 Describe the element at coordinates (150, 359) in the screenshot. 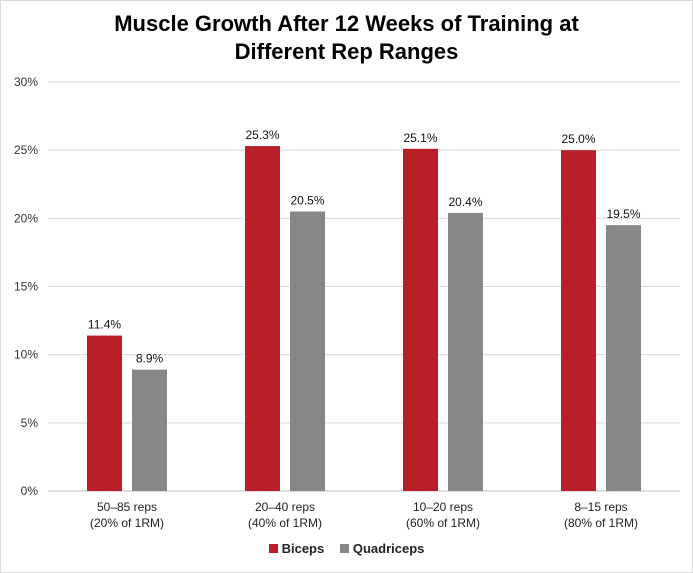

I see `data-label-quadriceps-0: 8.9%` at that location.